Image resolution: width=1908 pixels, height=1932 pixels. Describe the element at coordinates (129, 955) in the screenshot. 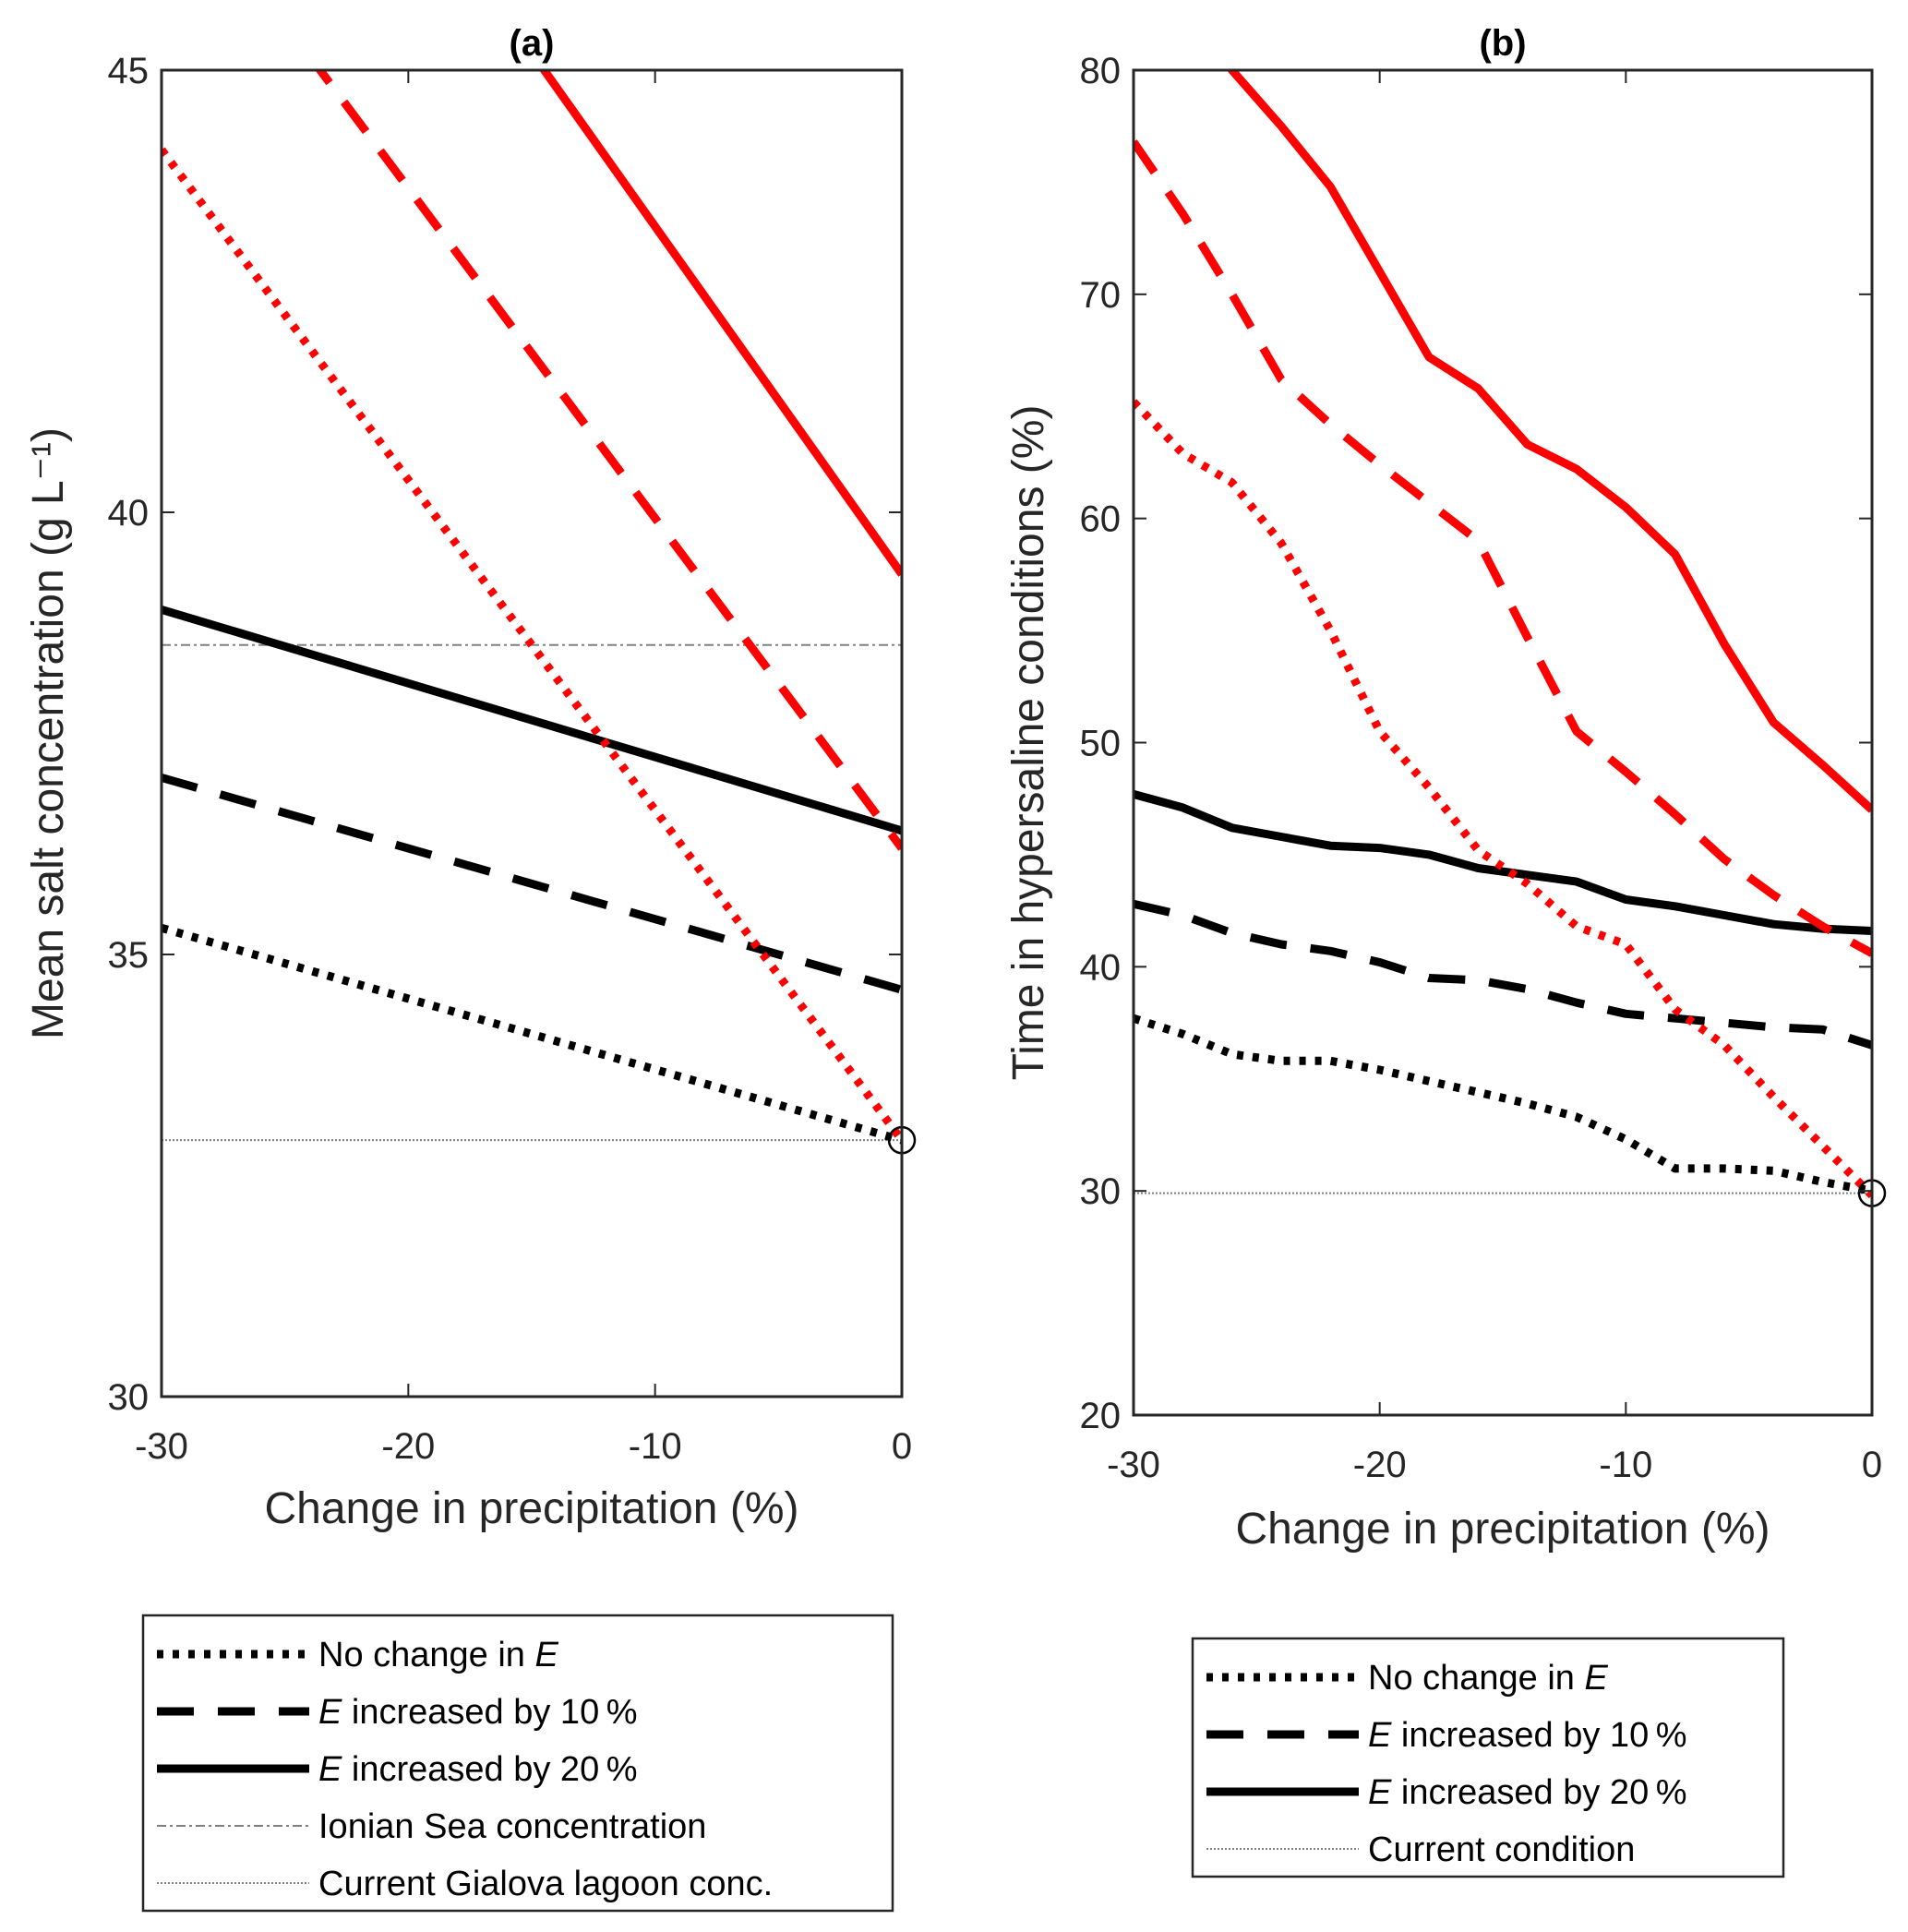

I see `y-tick-label: 35` at that location.